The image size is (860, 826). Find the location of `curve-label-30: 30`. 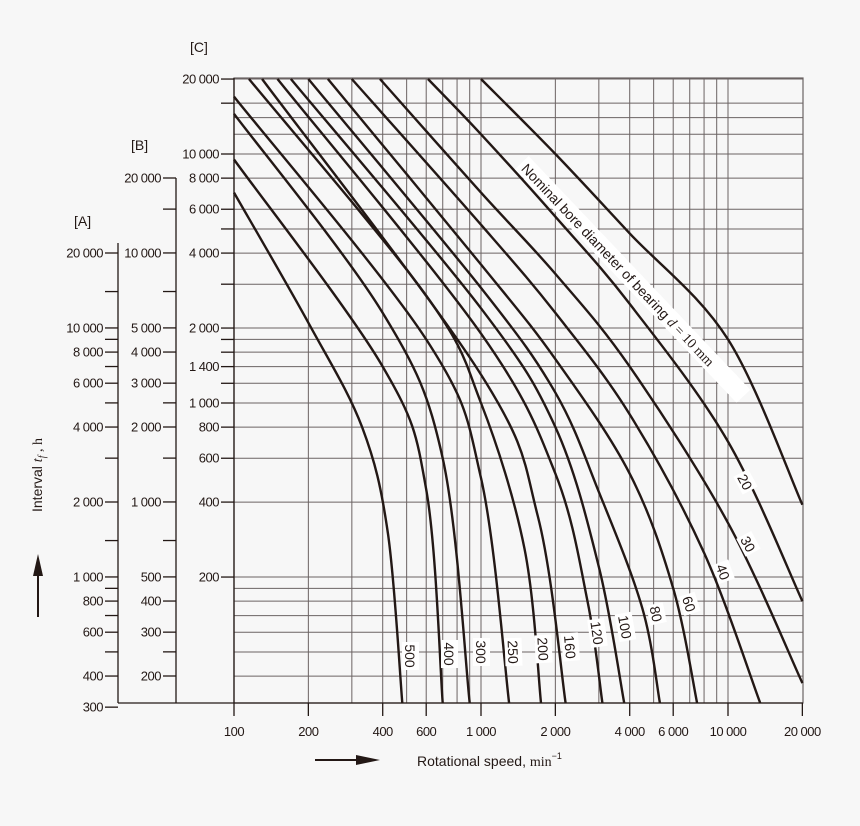

curve-label-30: 30 is located at coordinates (748, 543).